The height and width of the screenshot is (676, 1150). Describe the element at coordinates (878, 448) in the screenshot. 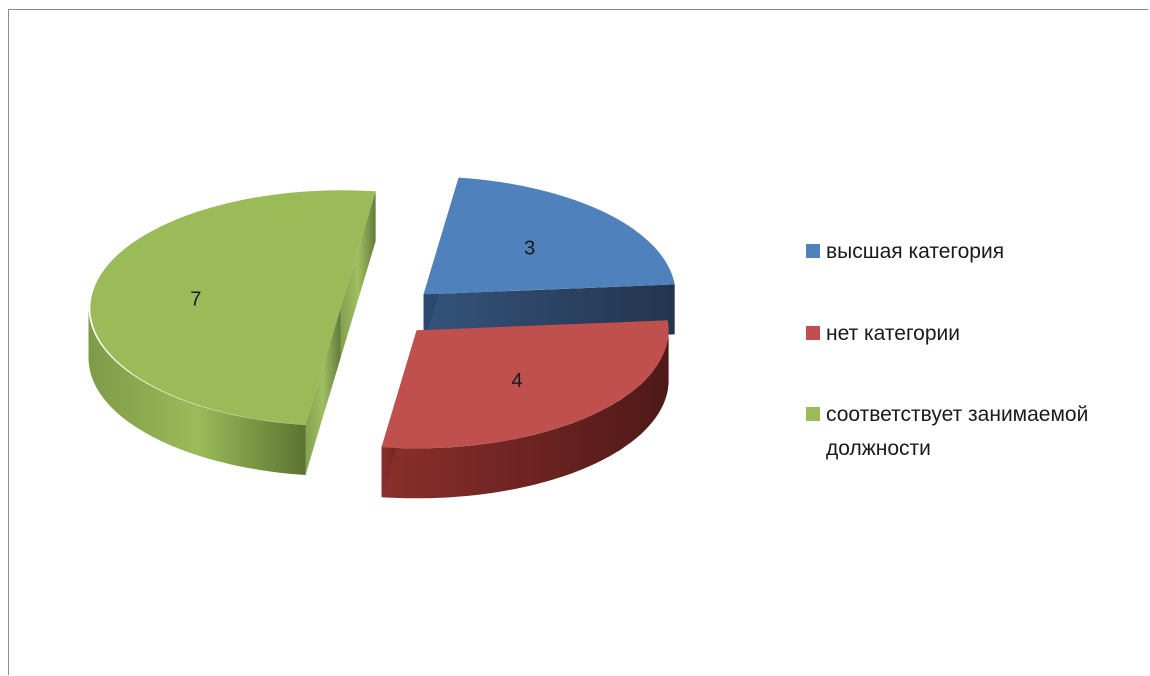

I see `legend-label-2-line-2: должности` at that location.